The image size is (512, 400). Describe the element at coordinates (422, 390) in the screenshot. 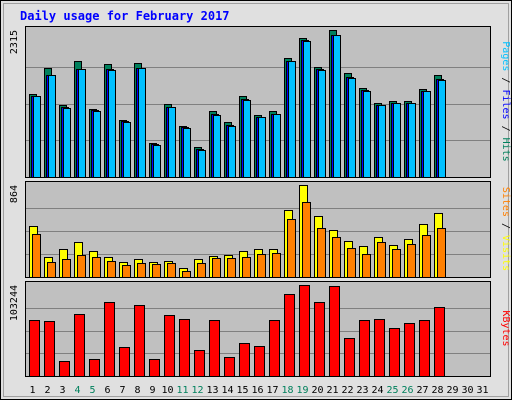

I see `x-tick-27: 27` at that location.